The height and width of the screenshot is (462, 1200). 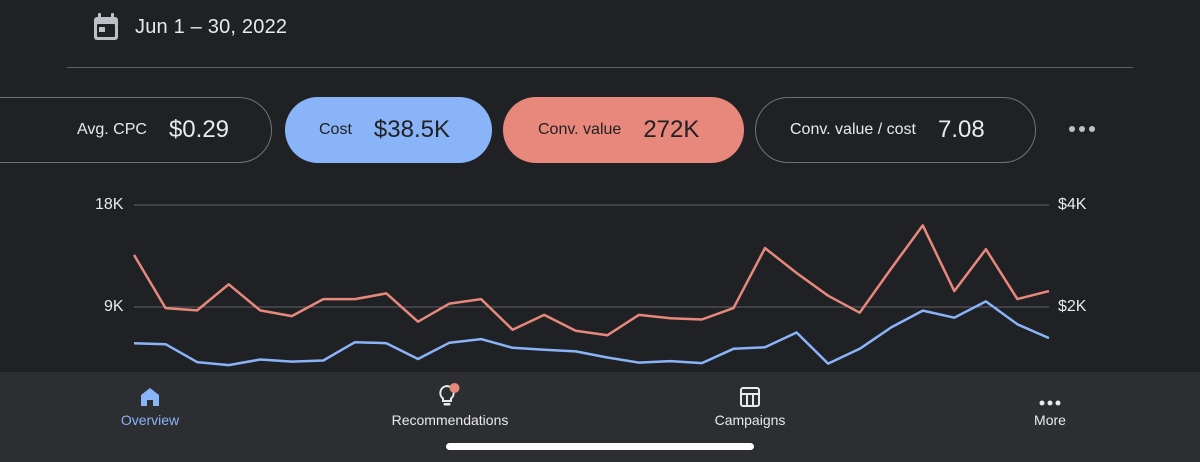 What do you see at coordinates (671, 129) in the screenshot?
I see `conv-value-value: 272K` at bounding box center [671, 129].